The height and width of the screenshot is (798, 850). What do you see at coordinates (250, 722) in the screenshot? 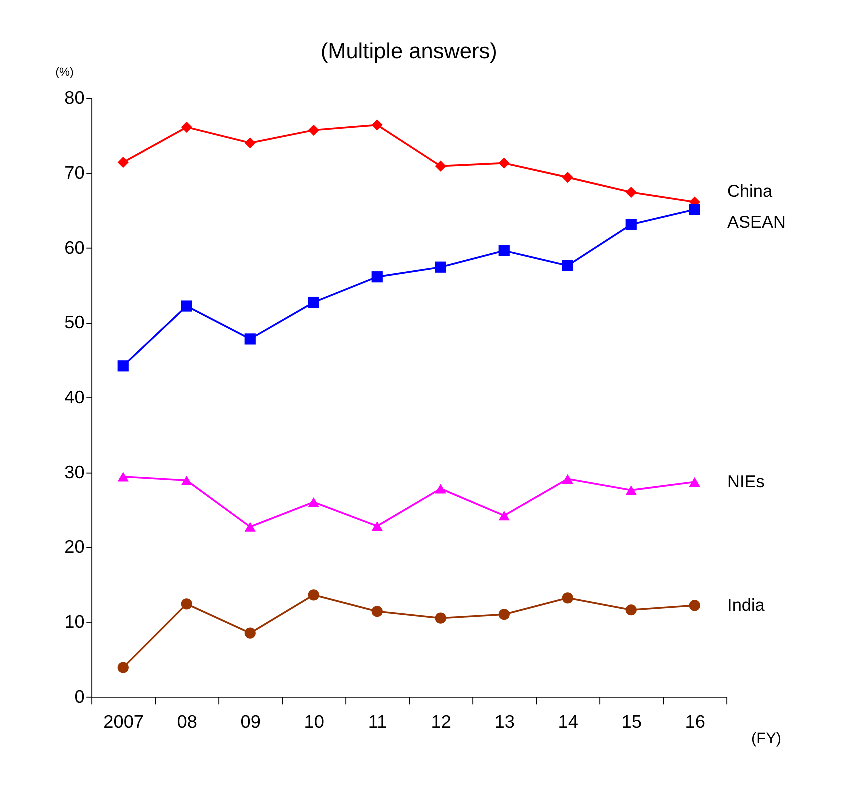
I see `x-tick-label: 09` at bounding box center [250, 722].